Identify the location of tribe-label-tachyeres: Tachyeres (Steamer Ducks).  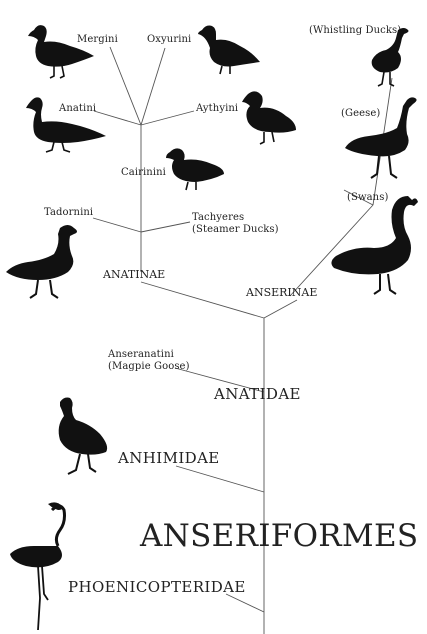
(235, 223).